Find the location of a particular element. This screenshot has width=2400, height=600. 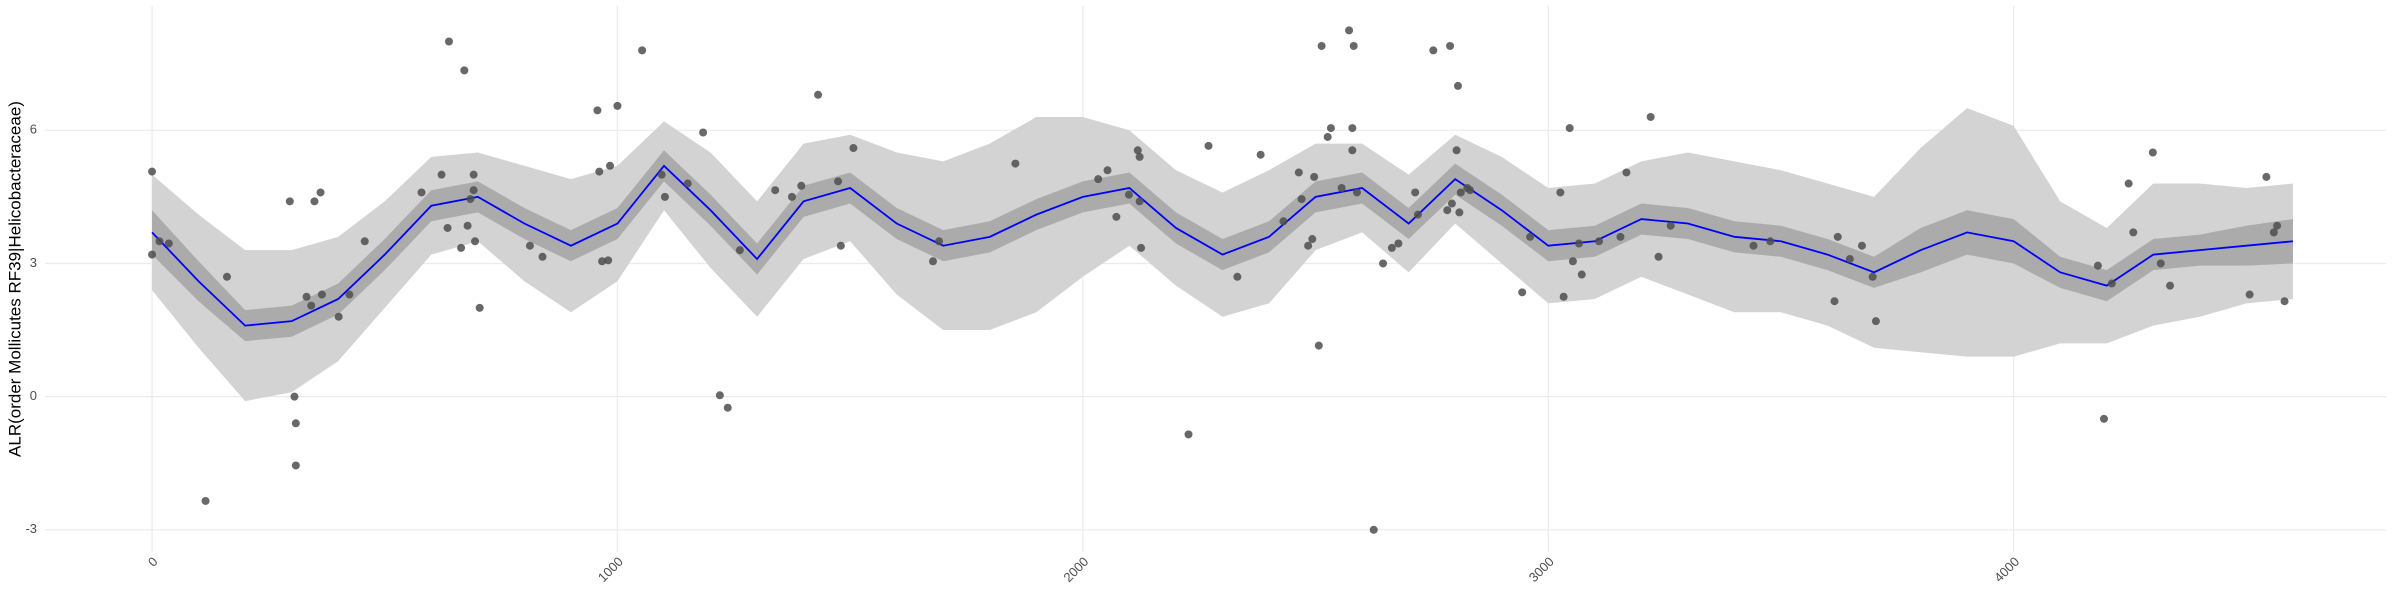

y-tick-label: 6 is located at coordinates (33, 129).